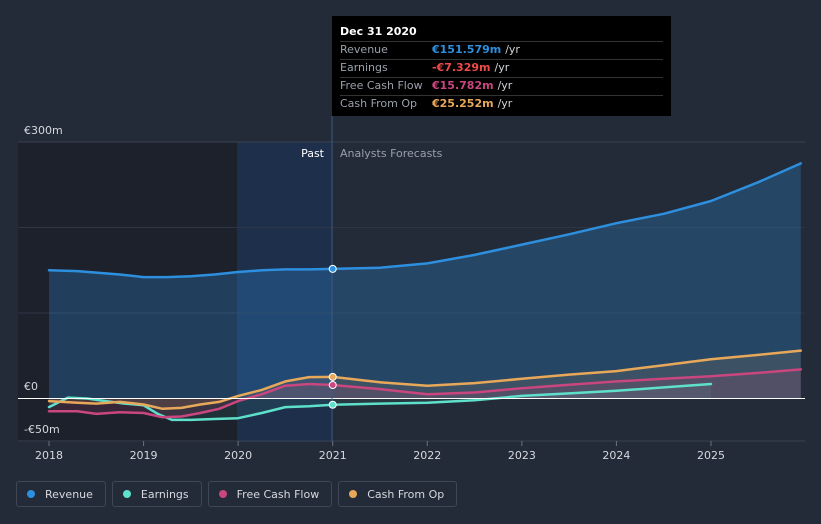 The image size is (821, 524). I want to click on tooltip-row-revenue: Revenue €151.579m /yr, so click(501, 50).